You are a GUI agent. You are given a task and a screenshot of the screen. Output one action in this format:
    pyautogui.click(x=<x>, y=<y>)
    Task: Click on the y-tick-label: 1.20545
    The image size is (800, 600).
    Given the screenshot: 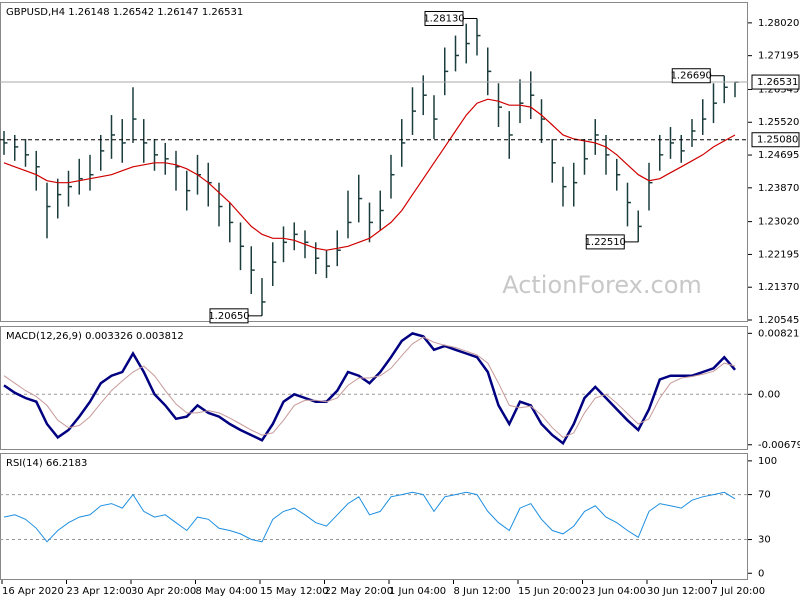 What is the action you would take?
    pyautogui.click(x=778, y=320)
    